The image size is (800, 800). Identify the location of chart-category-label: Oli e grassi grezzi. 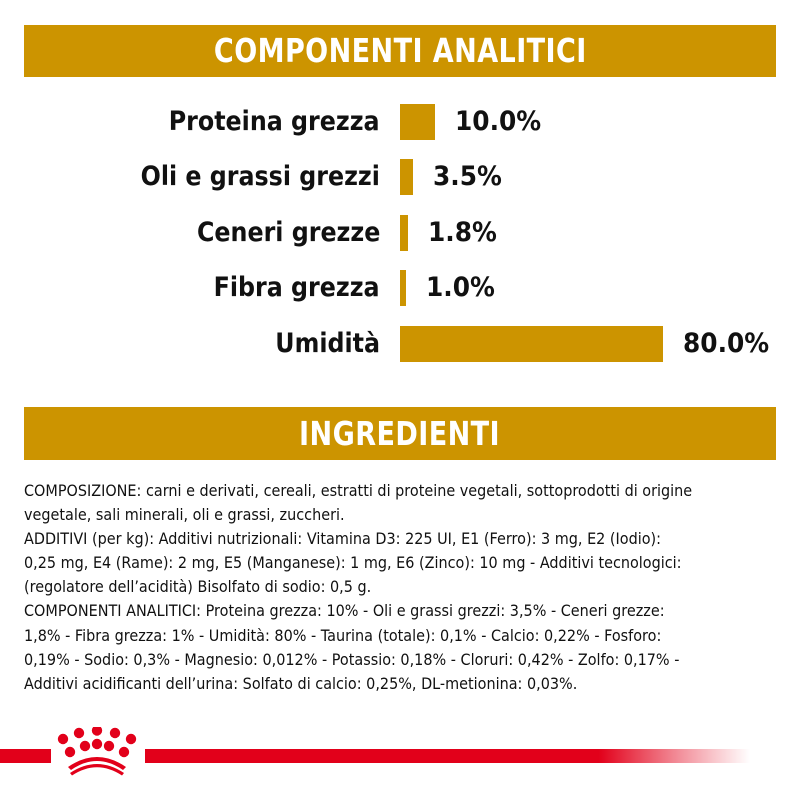
(260, 176).